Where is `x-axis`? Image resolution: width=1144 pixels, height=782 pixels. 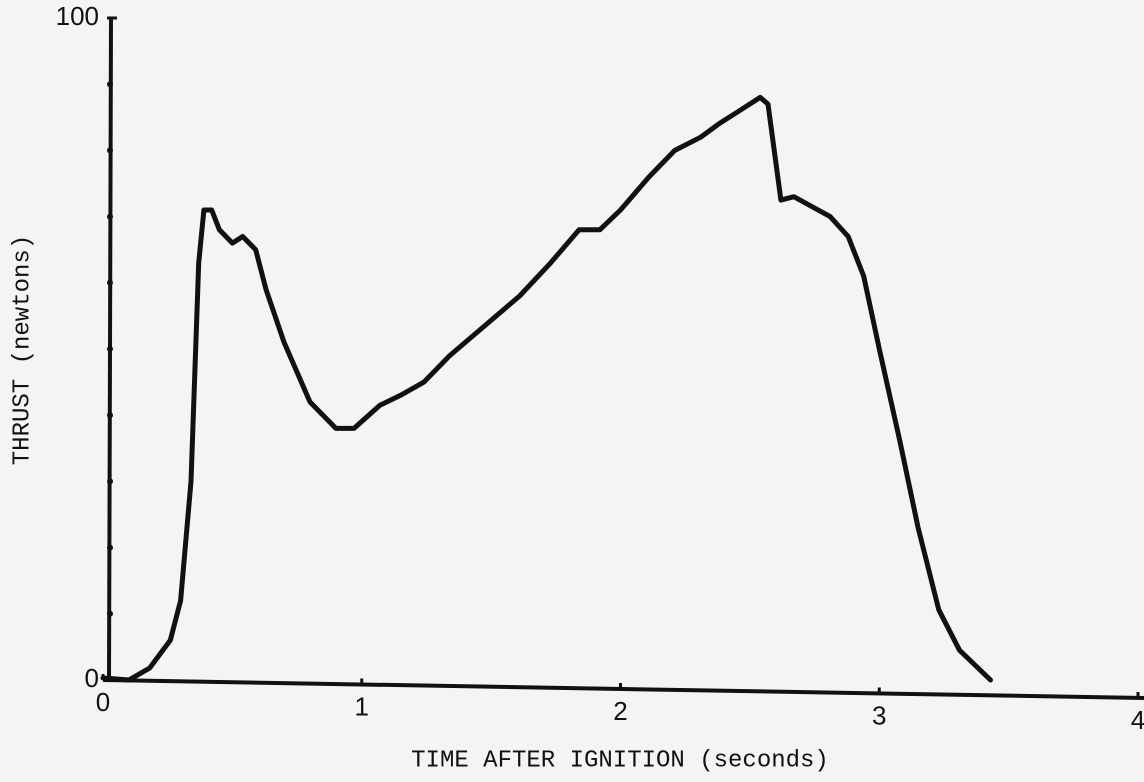
x-axis is located at coordinates (623, 689).